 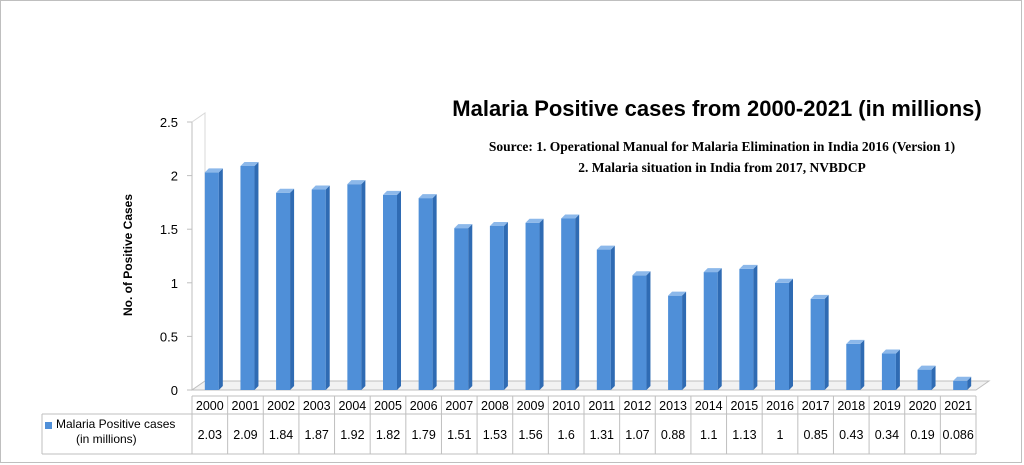 What do you see at coordinates (317, 406) in the screenshot?
I see `x-tick-label: 2003` at bounding box center [317, 406].